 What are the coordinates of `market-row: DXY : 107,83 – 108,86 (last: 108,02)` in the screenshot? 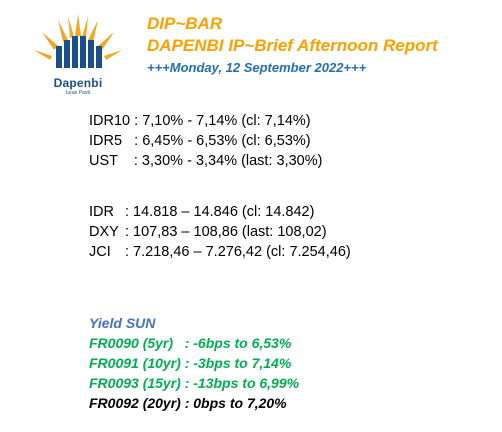 It's located at (220, 232).